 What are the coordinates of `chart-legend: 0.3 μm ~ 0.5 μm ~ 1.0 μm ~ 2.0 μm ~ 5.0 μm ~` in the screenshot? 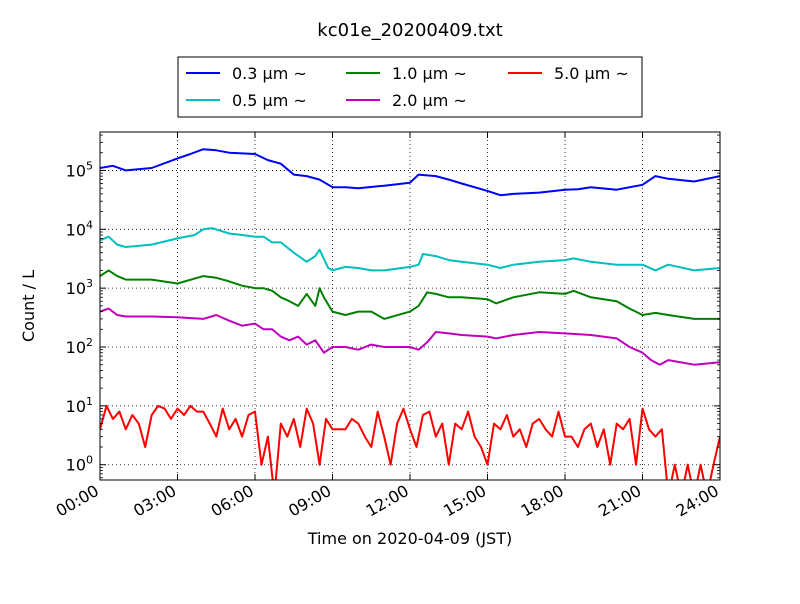 It's located at (410, 87).